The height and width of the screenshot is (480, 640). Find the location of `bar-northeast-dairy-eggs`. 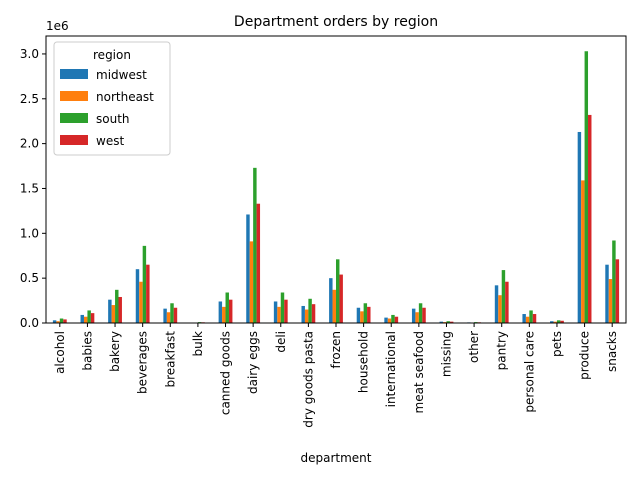

bar-northeast-dairy-eggs is located at coordinates (251, 282).